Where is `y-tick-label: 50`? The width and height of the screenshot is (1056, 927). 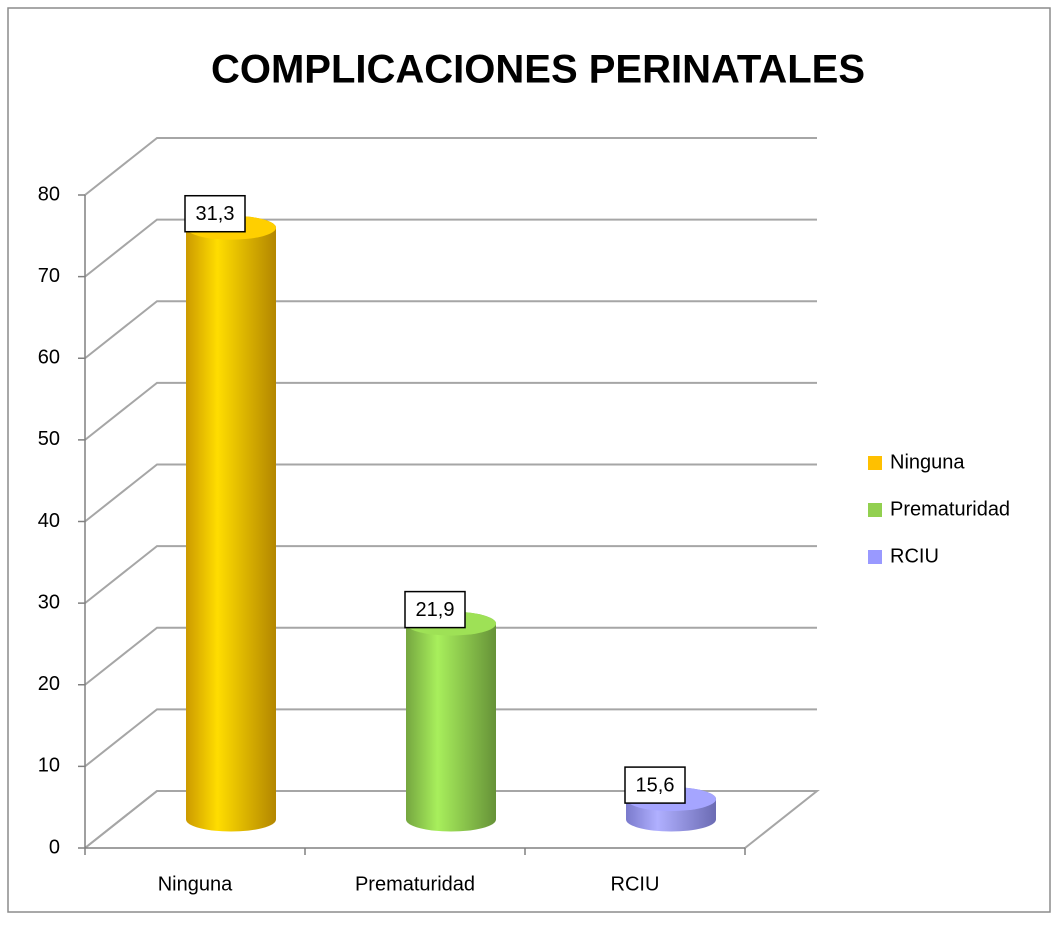
y-tick-label: 50 is located at coordinates (49, 439).